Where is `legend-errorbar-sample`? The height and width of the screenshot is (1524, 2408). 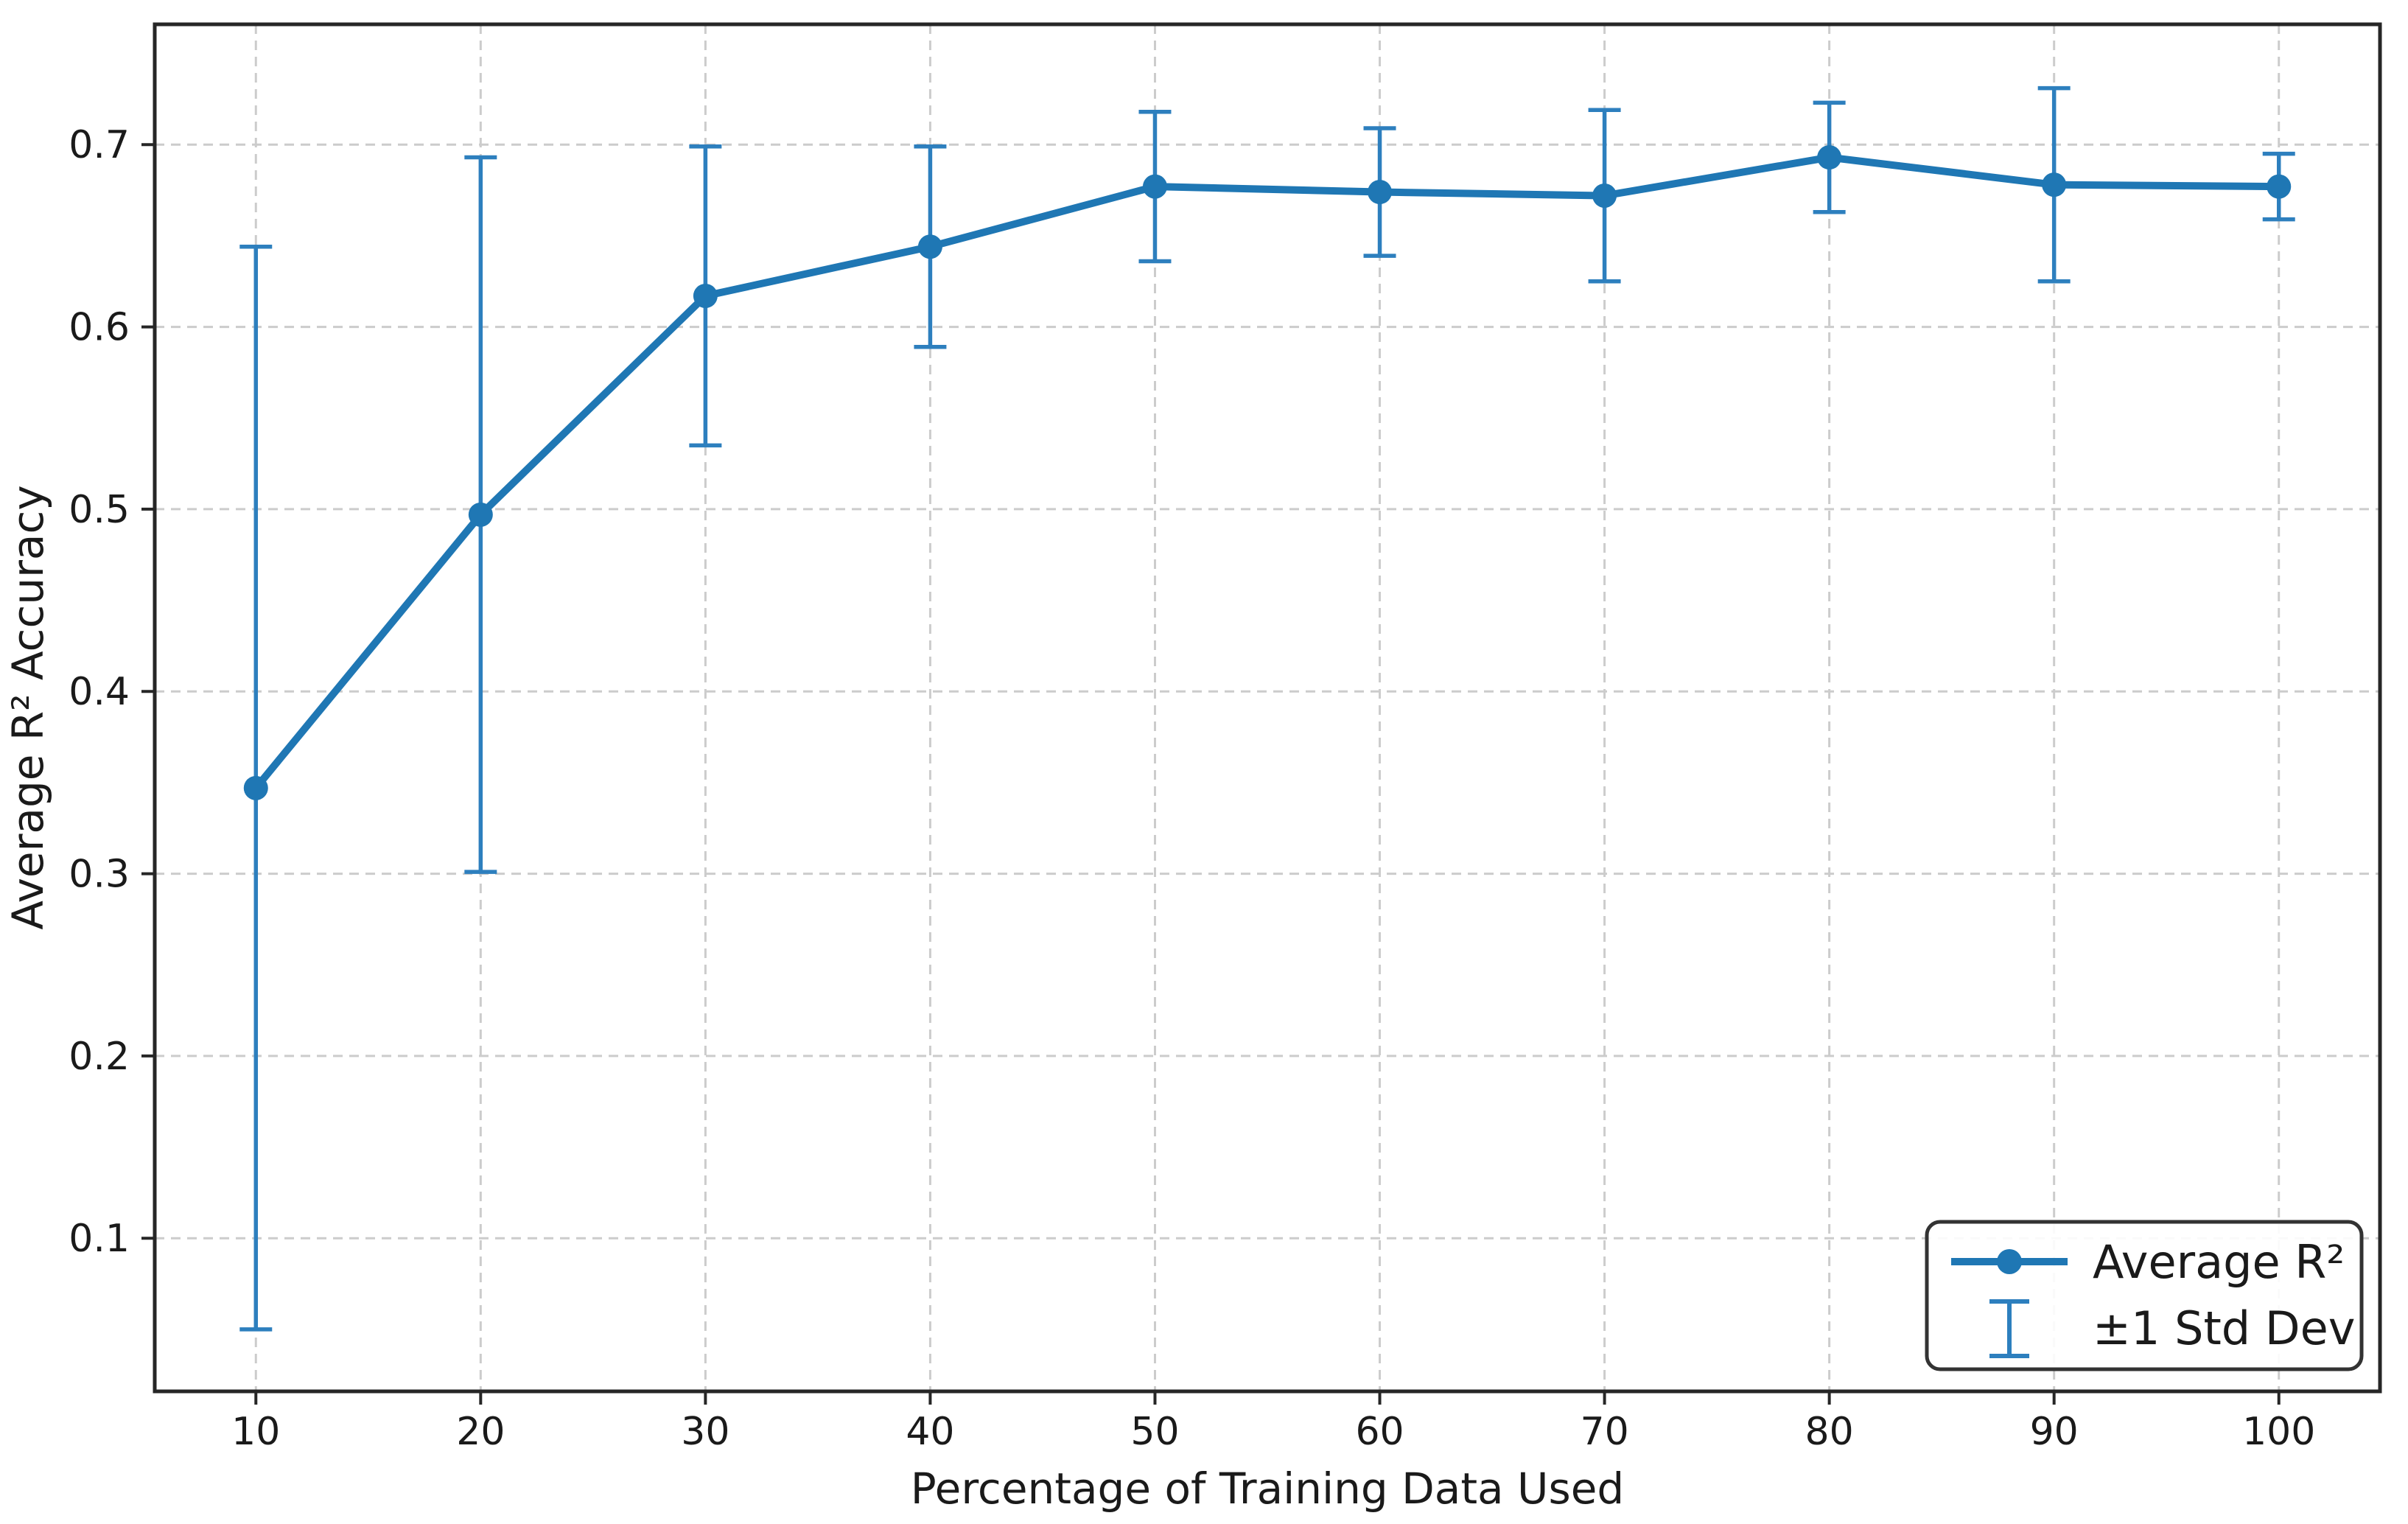
legend-errorbar-sample is located at coordinates (2009, 1329).